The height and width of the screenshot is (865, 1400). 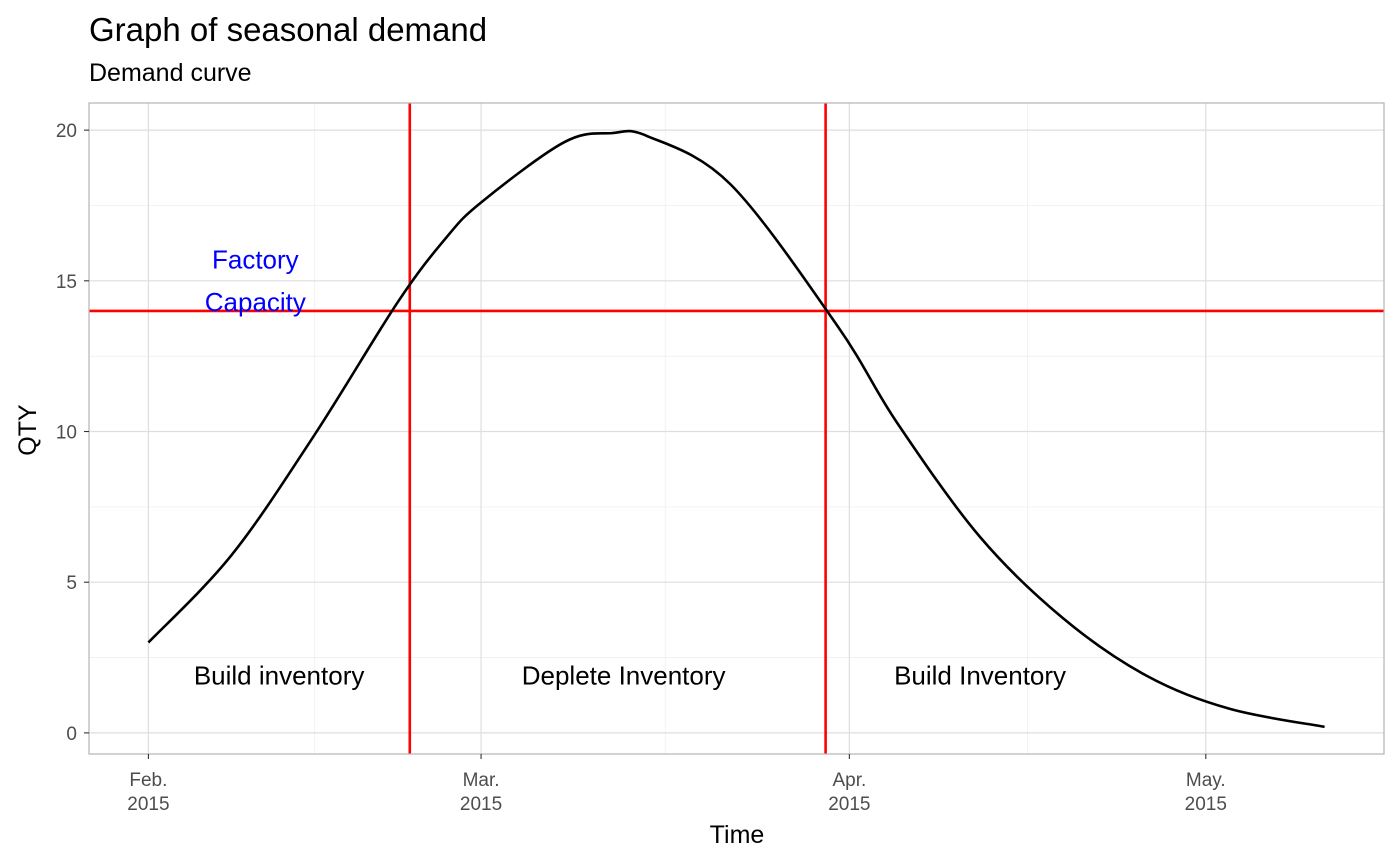 What do you see at coordinates (71, 583) in the screenshot?
I see `y-tick-label: 5` at bounding box center [71, 583].